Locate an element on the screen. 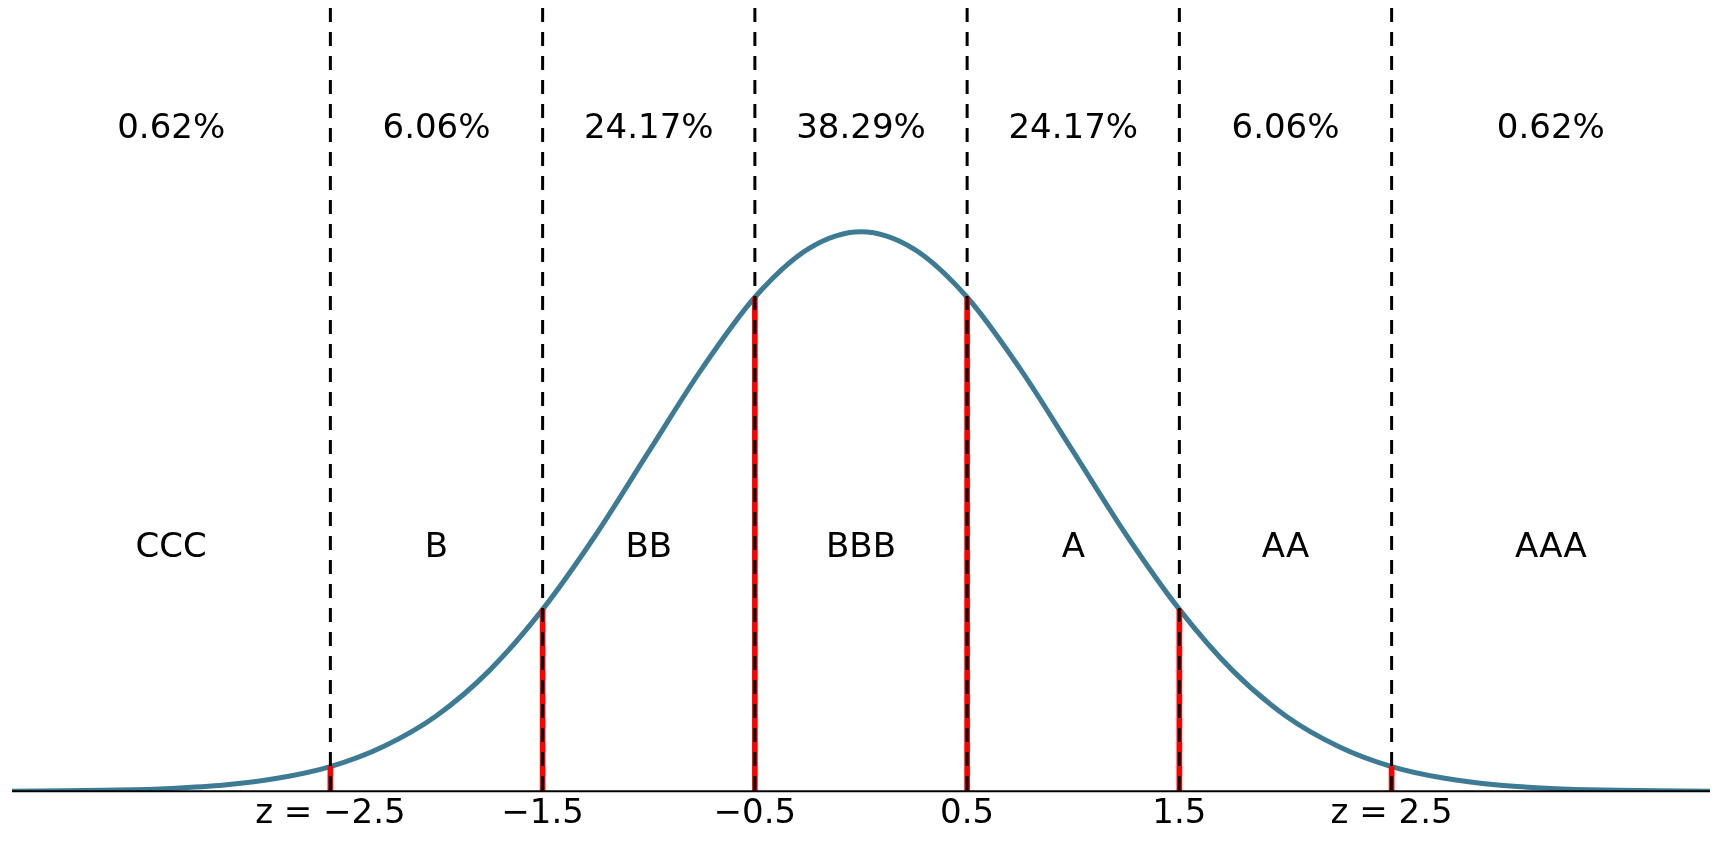 Image resolution: width=1726 pixels, height=849 pixels. annotation: BBB is located at coordinates (861, 545).